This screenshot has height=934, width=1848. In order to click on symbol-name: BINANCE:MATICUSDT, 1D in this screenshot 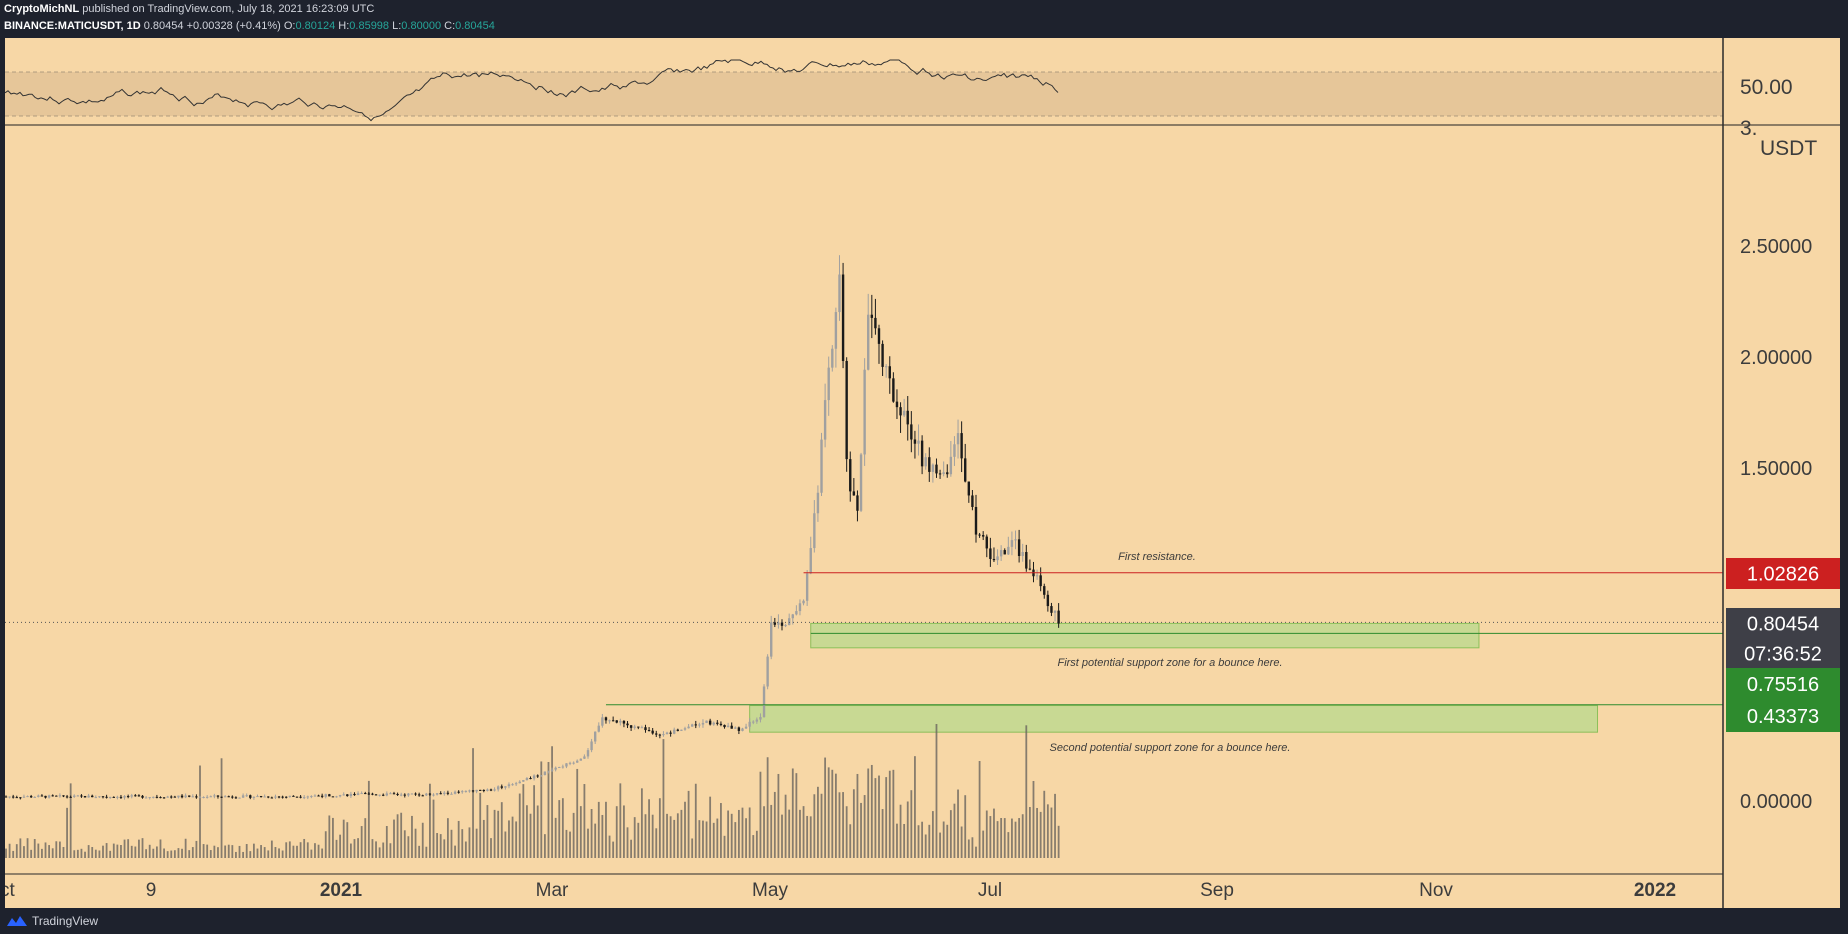, I will do `click(72, 26)`.